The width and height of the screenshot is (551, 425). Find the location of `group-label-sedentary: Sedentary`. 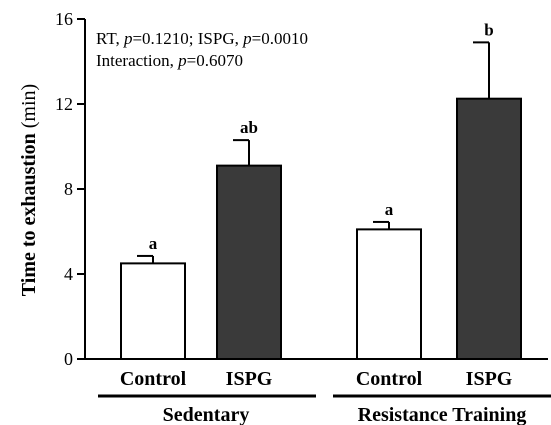

group-label-sedentary: Sedentary is located at coordinates (206, 414).